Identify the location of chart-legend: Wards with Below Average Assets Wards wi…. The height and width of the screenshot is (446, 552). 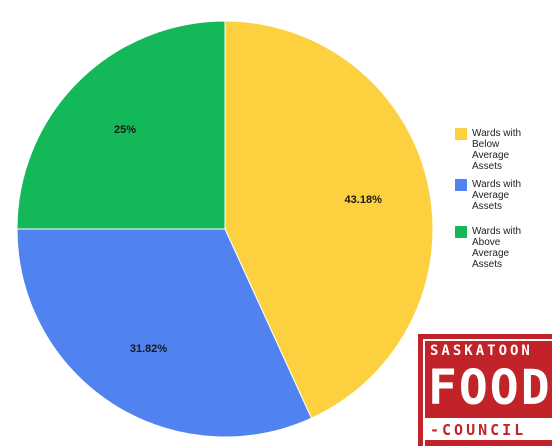
(503, 202).